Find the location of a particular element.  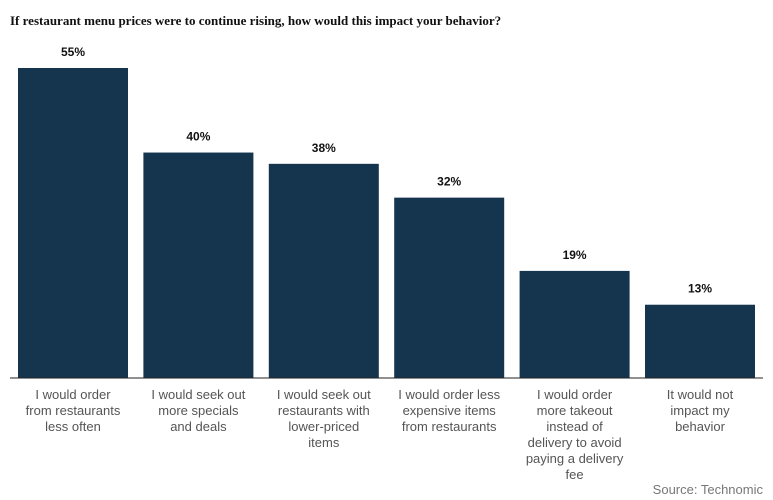

data-label: 13% is located at coordinates (700, 289).